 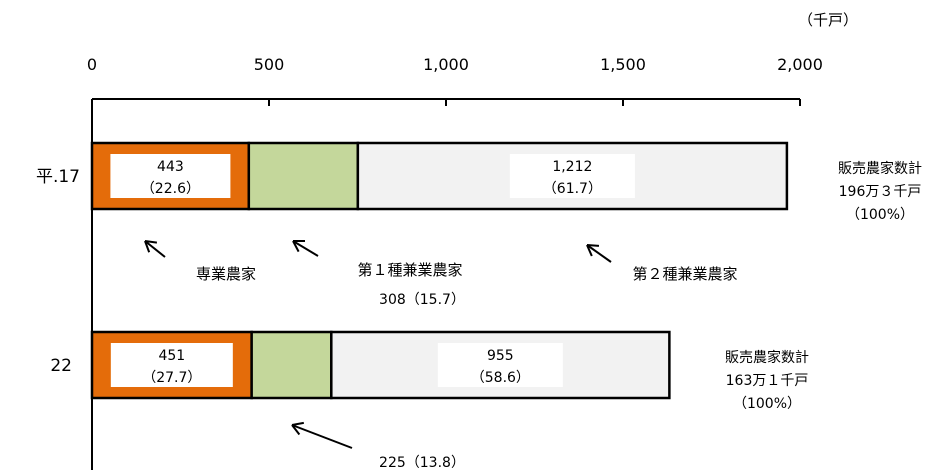 I want to click on category-label: 22, so click(x=61, y=366).